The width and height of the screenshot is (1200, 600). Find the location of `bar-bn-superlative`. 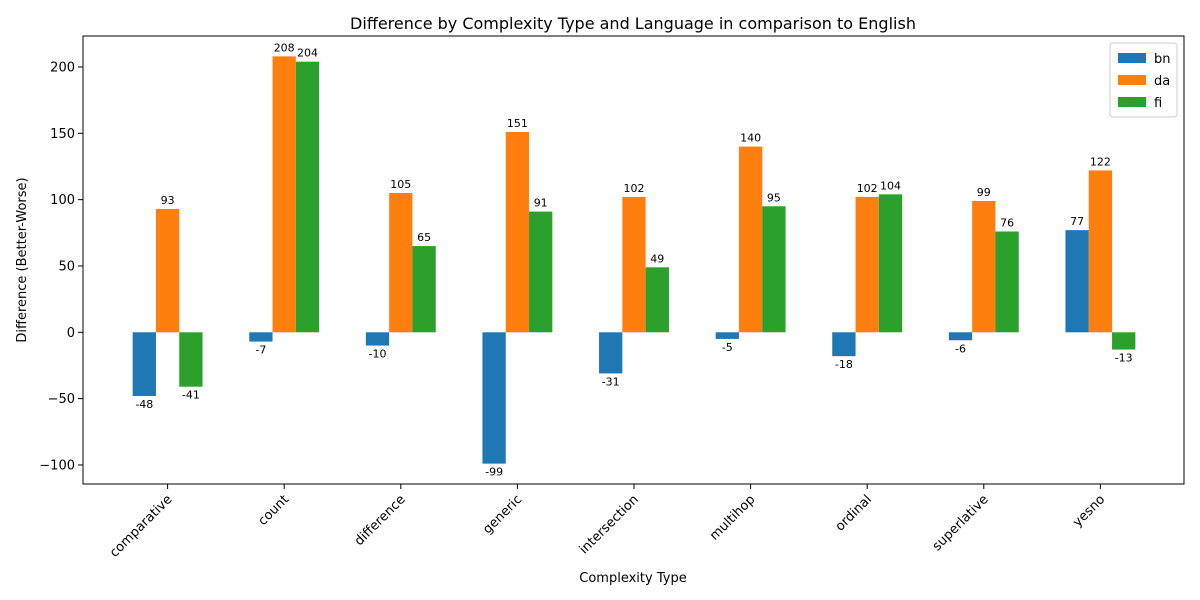

bar-bn-superlative is located at coordinates (960, 336).